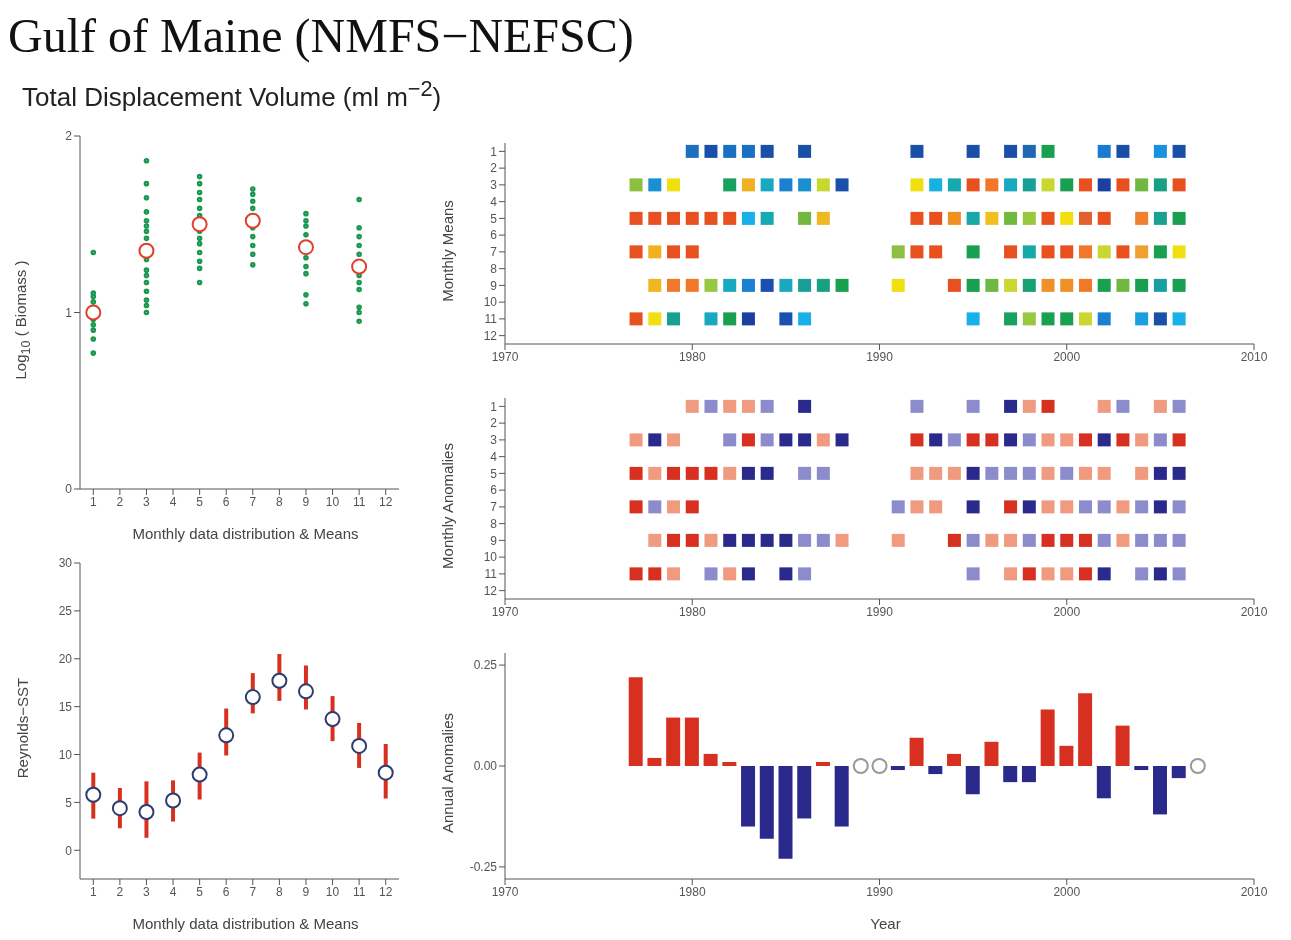 The image size is (1291, 940). I want to click on y-tick-label: -0.25, so click(483, 867).